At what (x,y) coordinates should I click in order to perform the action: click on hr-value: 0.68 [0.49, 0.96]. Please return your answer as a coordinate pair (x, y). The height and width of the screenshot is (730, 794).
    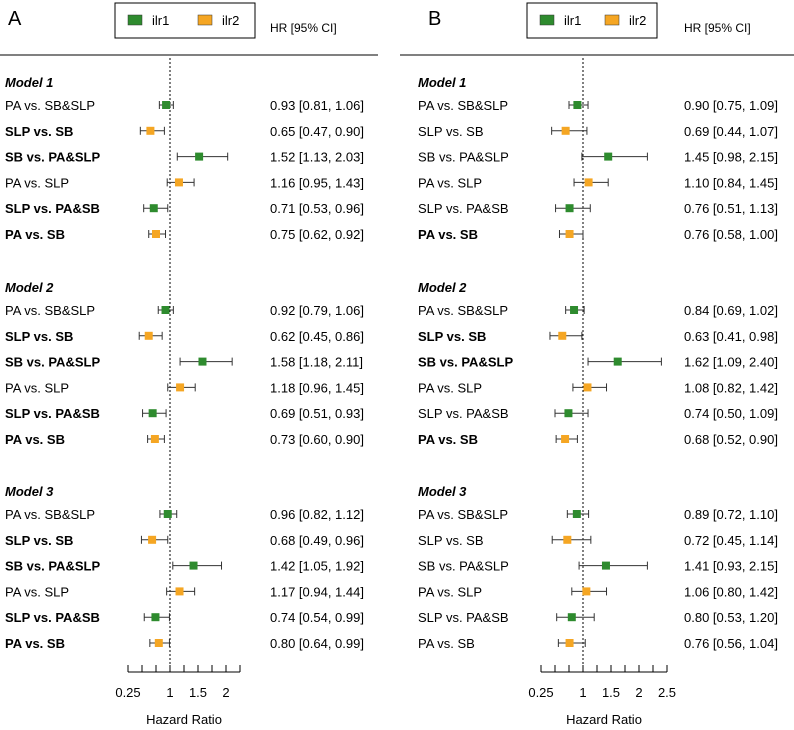
    Looking at the image, I should click on (317, 540).